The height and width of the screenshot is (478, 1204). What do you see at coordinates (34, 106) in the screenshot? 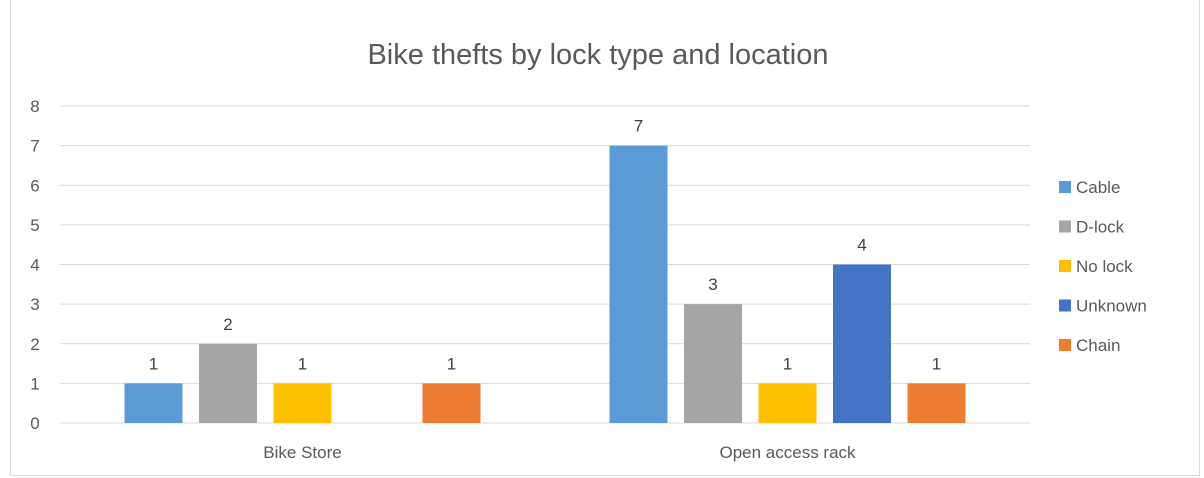
I see `y-tick-label: 8` at bounding box center [34, 106].